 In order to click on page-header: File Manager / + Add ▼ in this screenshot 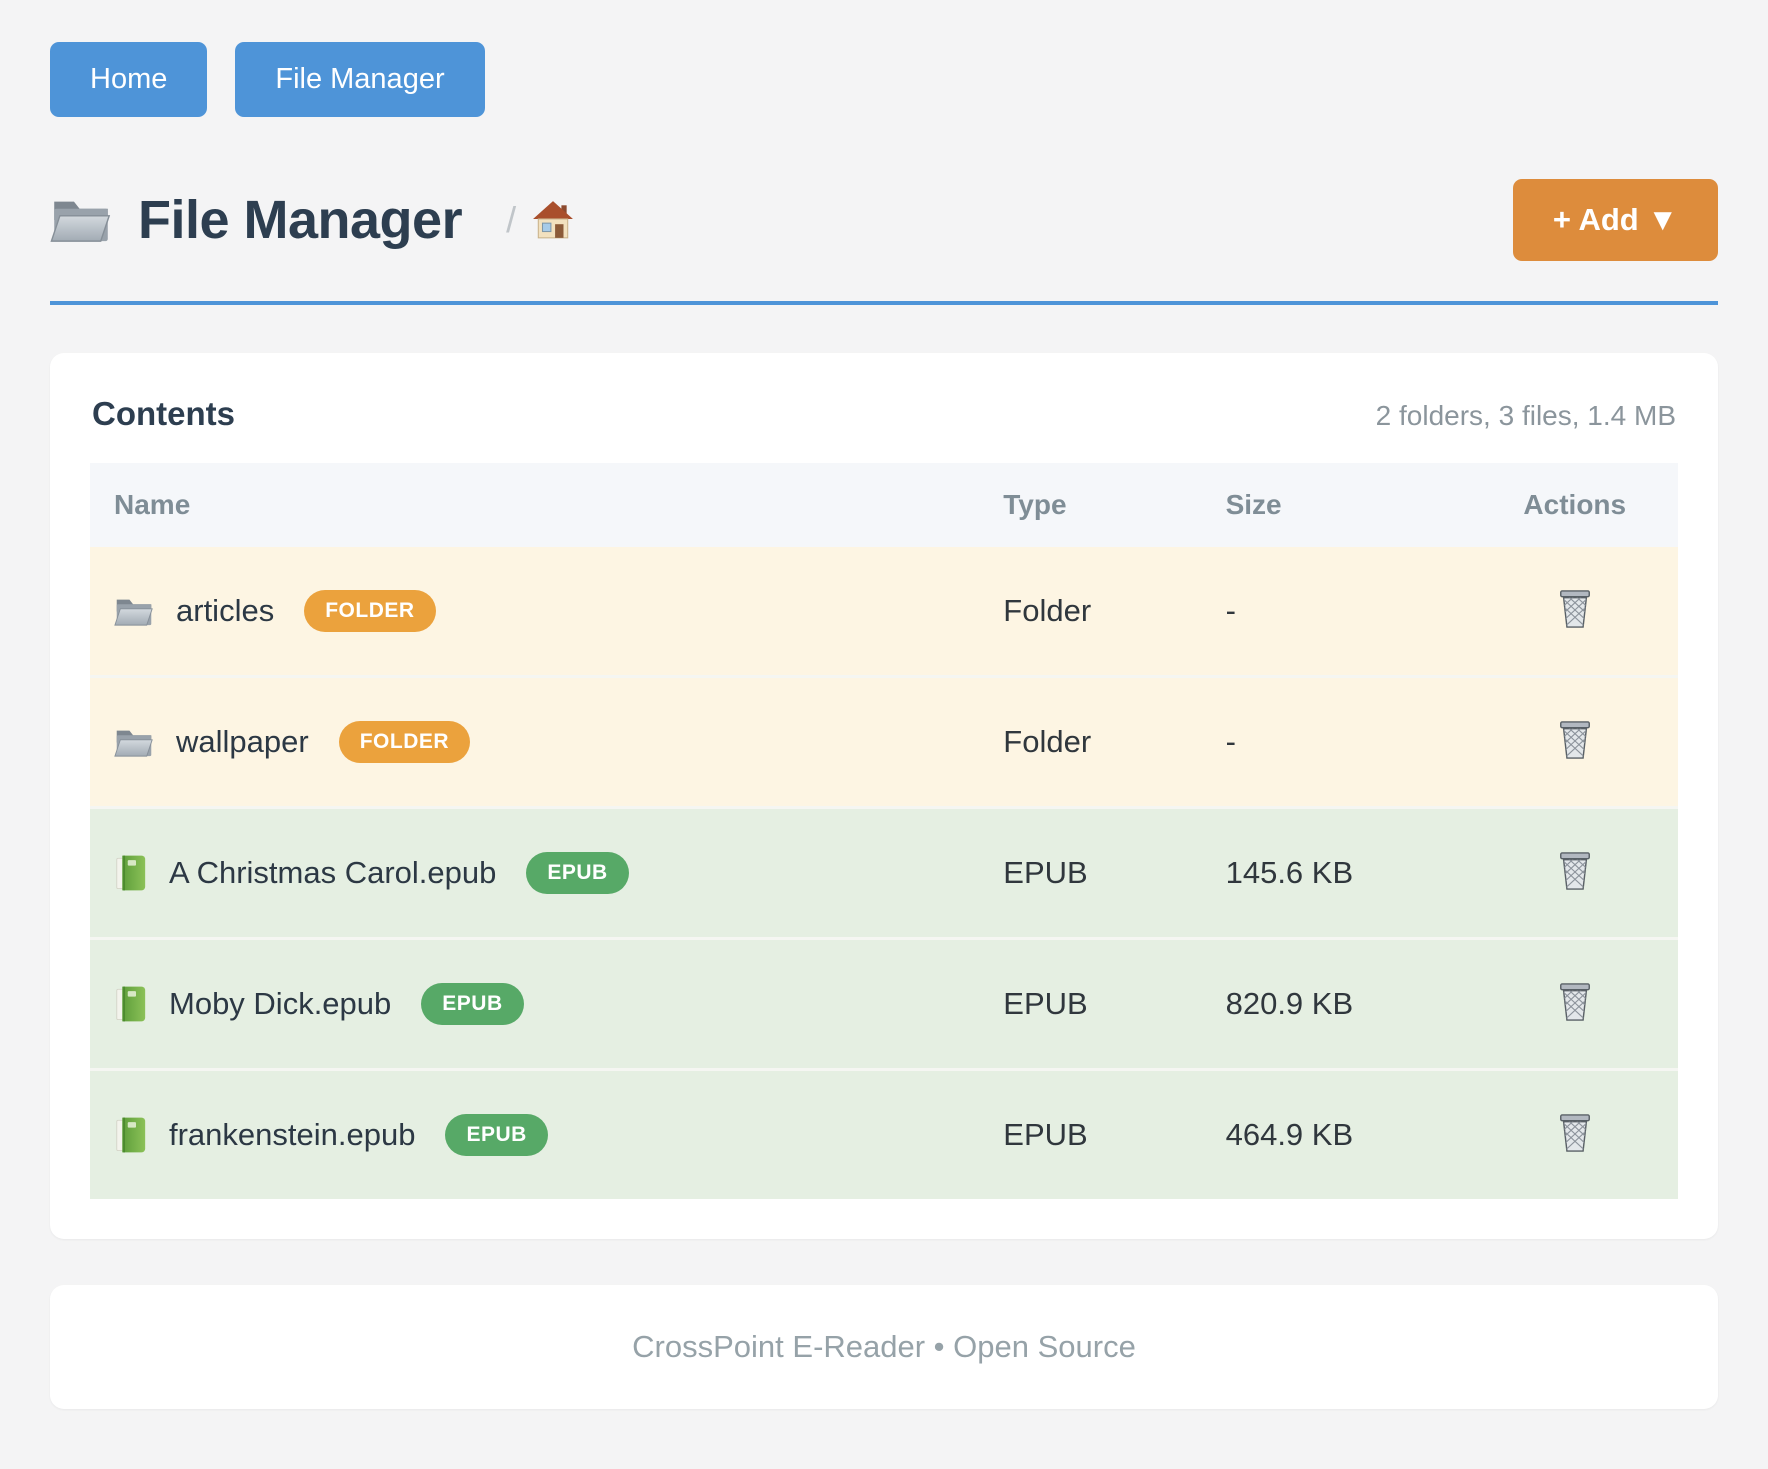, I will do `click(884, 242)`.